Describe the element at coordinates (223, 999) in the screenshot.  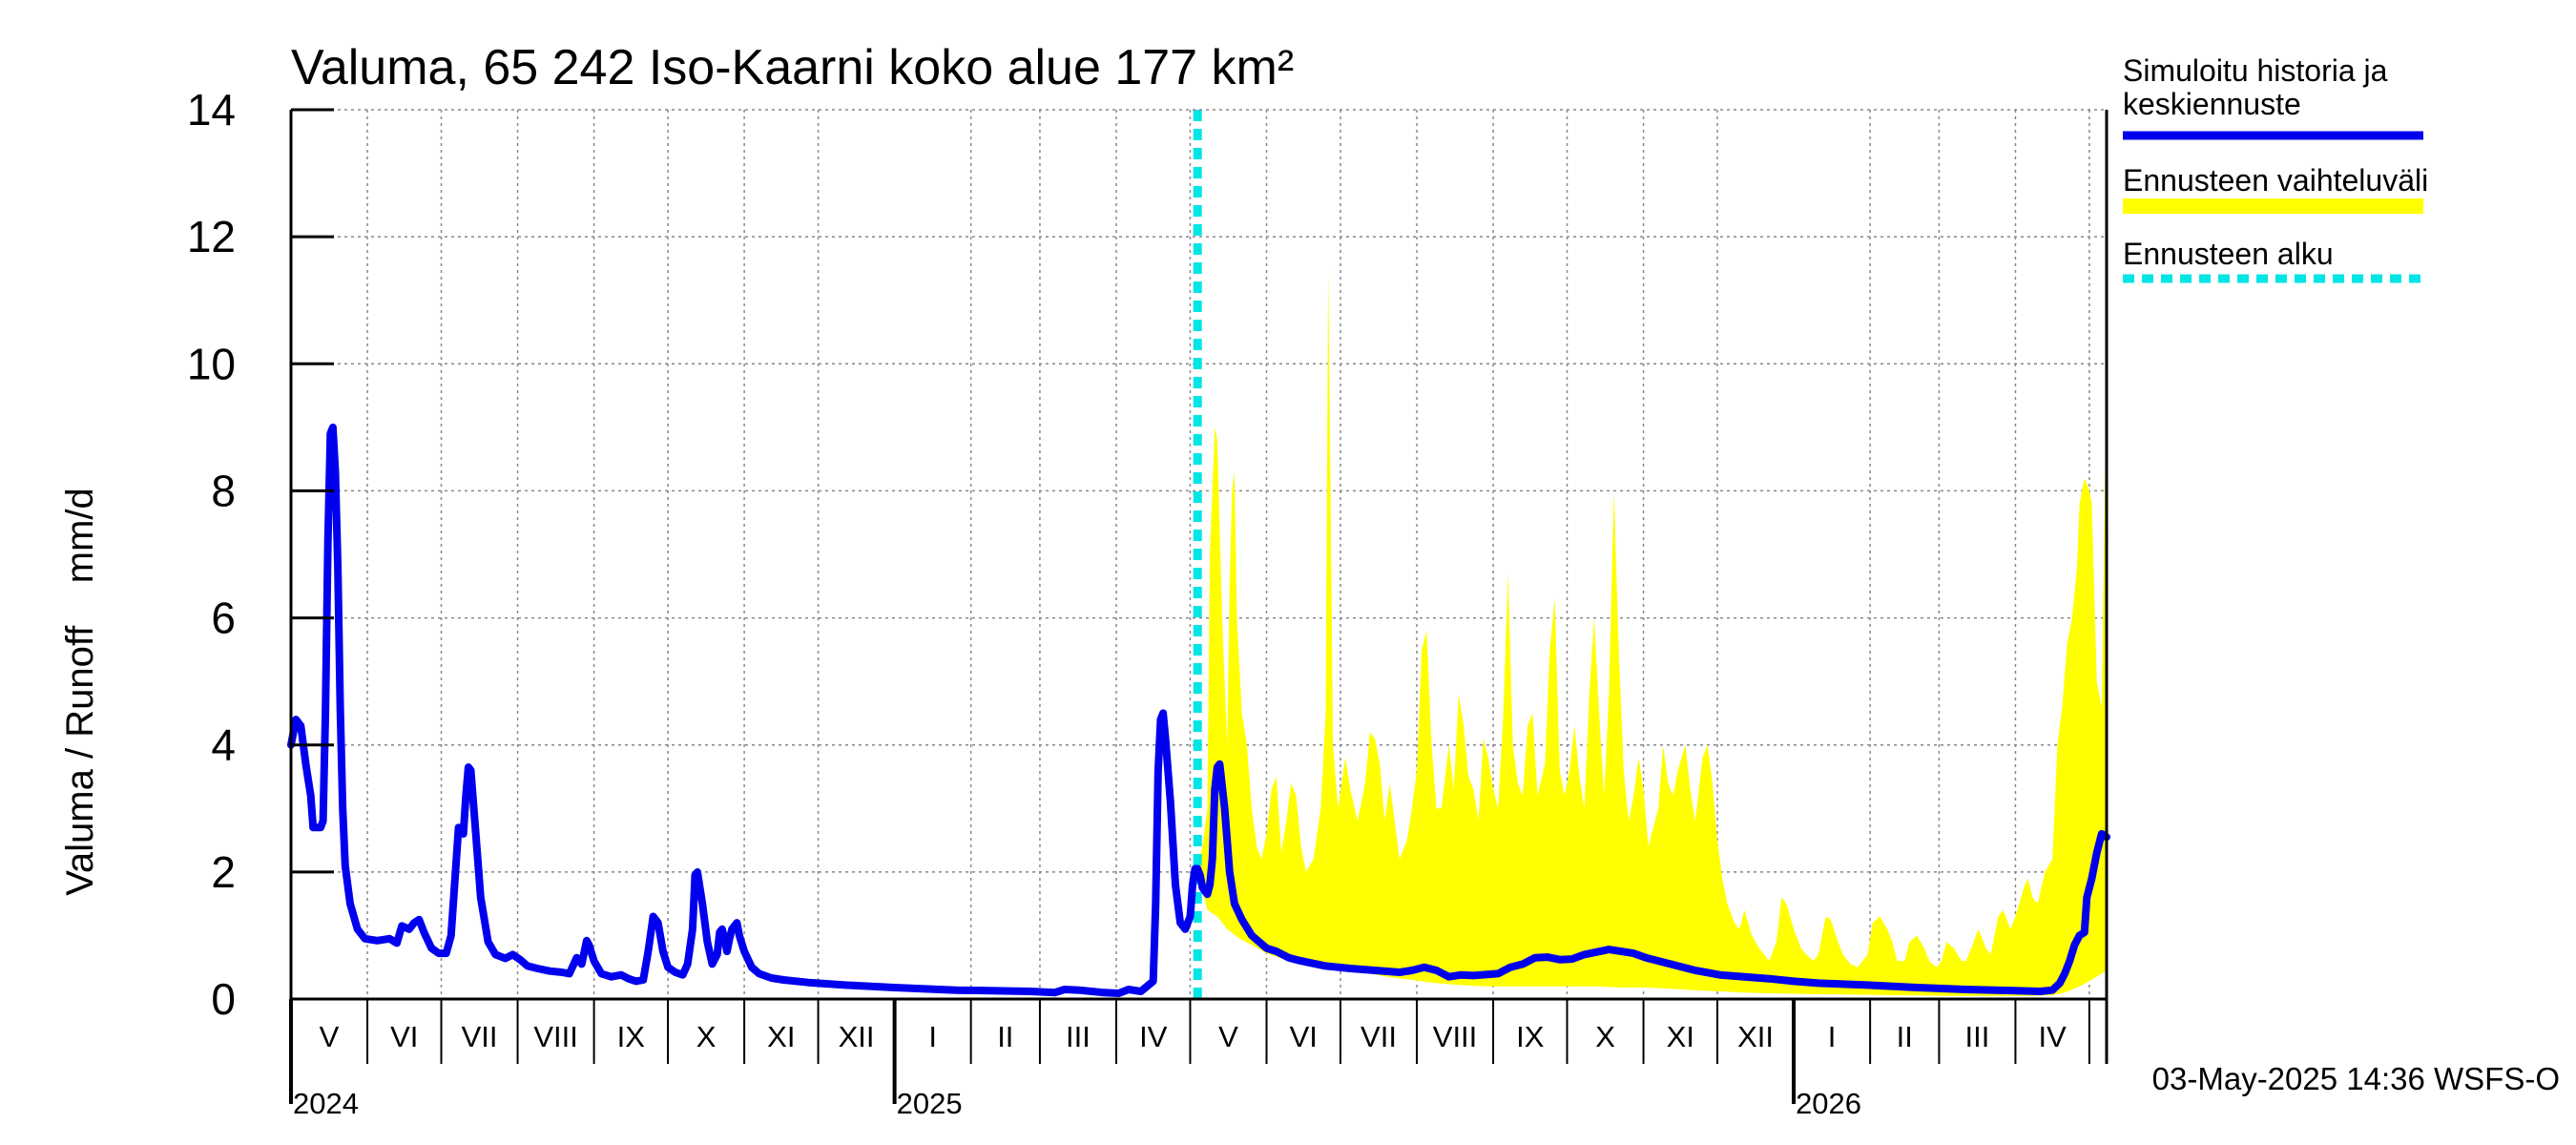
I see `y-tick-label: 0` at that location.